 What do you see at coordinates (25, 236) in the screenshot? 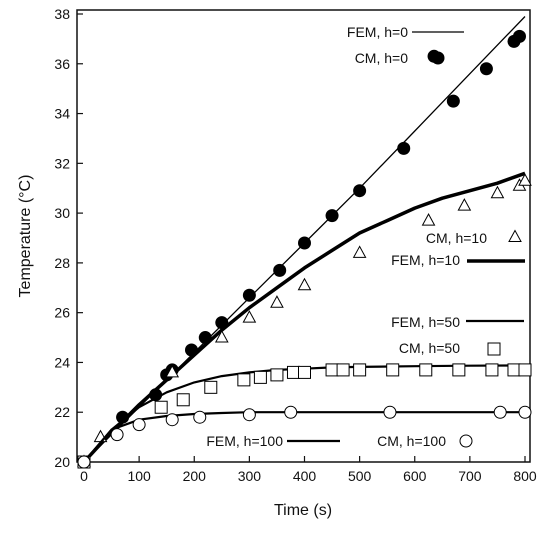
I see `y-axis-title: Temperature (°C)` at bounding box center [25, 236].